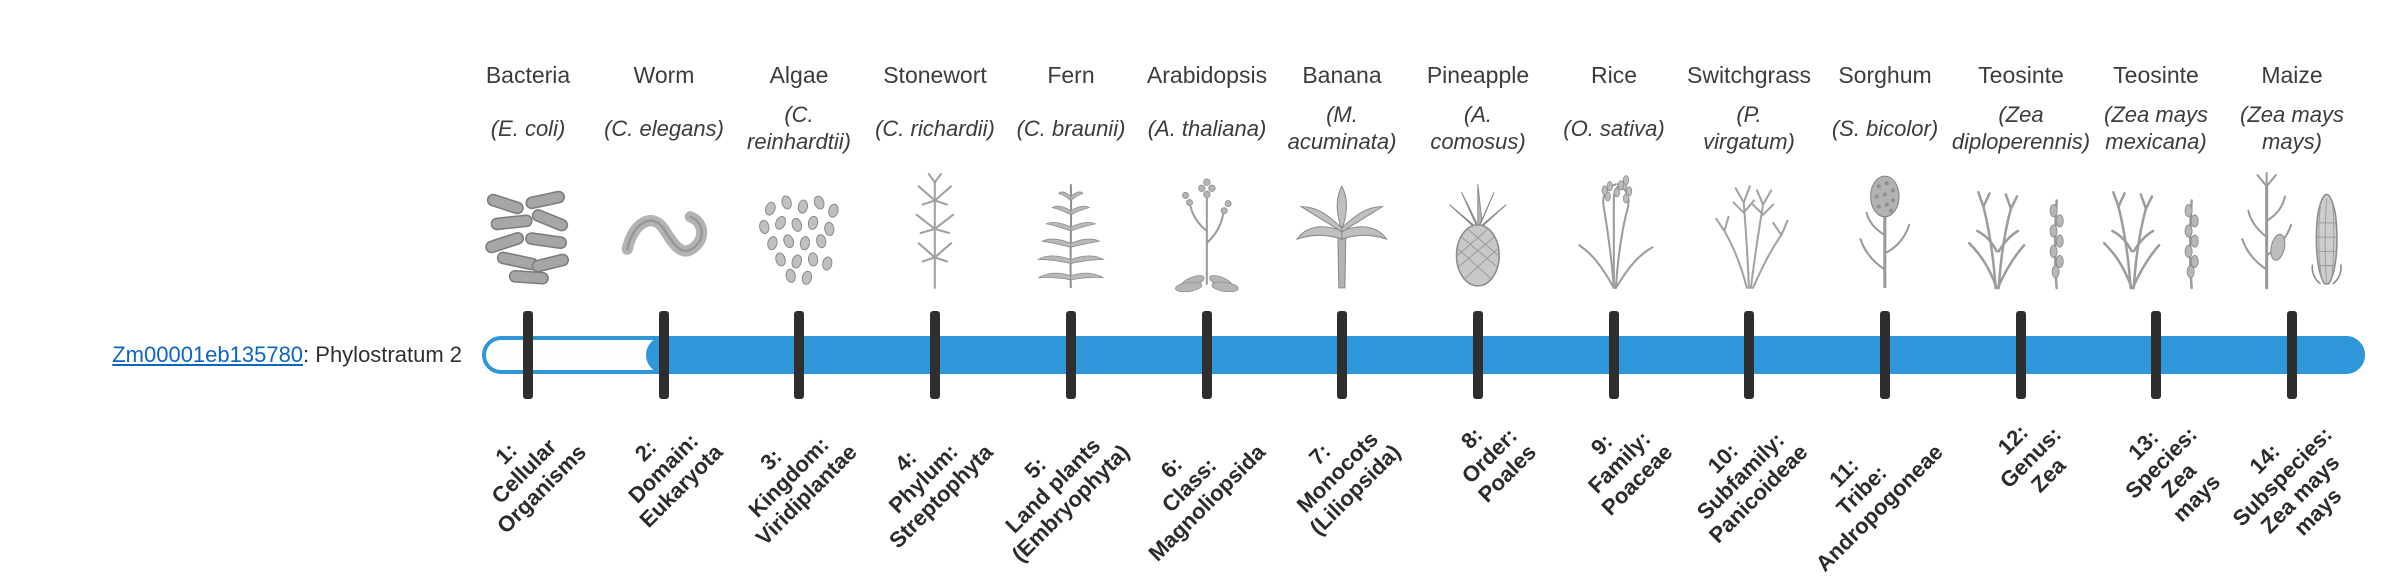  I want to click on banana-plant-icon, so click(1342, 229).